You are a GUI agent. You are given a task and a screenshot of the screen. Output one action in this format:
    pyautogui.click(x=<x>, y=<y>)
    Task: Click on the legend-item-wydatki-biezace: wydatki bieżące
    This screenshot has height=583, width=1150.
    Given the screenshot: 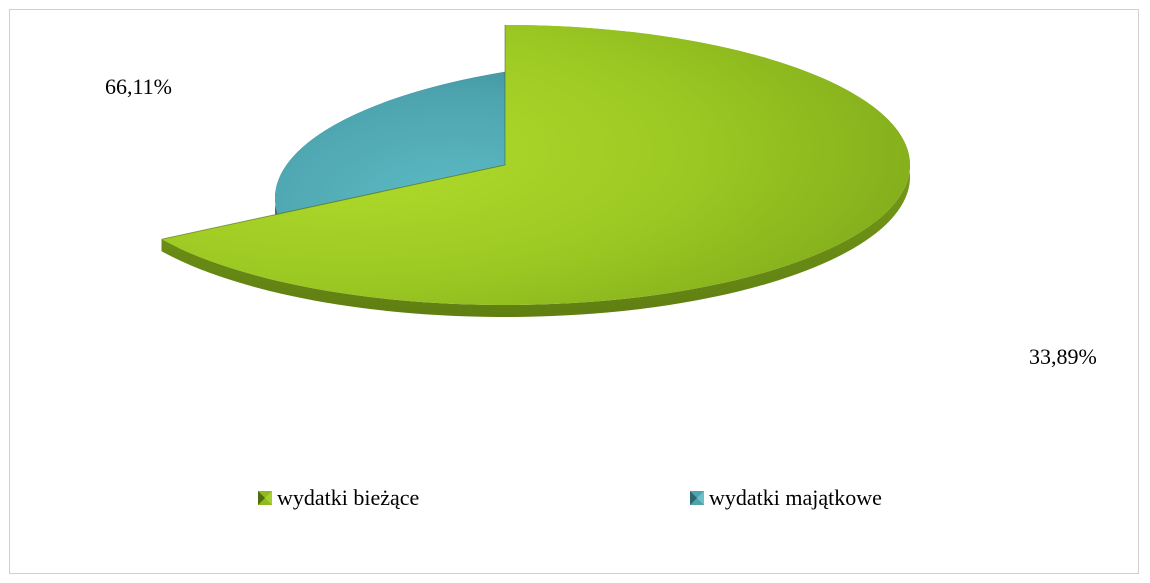 What is the action you would take?
    pyautogui.click(x=338, y=497)
    